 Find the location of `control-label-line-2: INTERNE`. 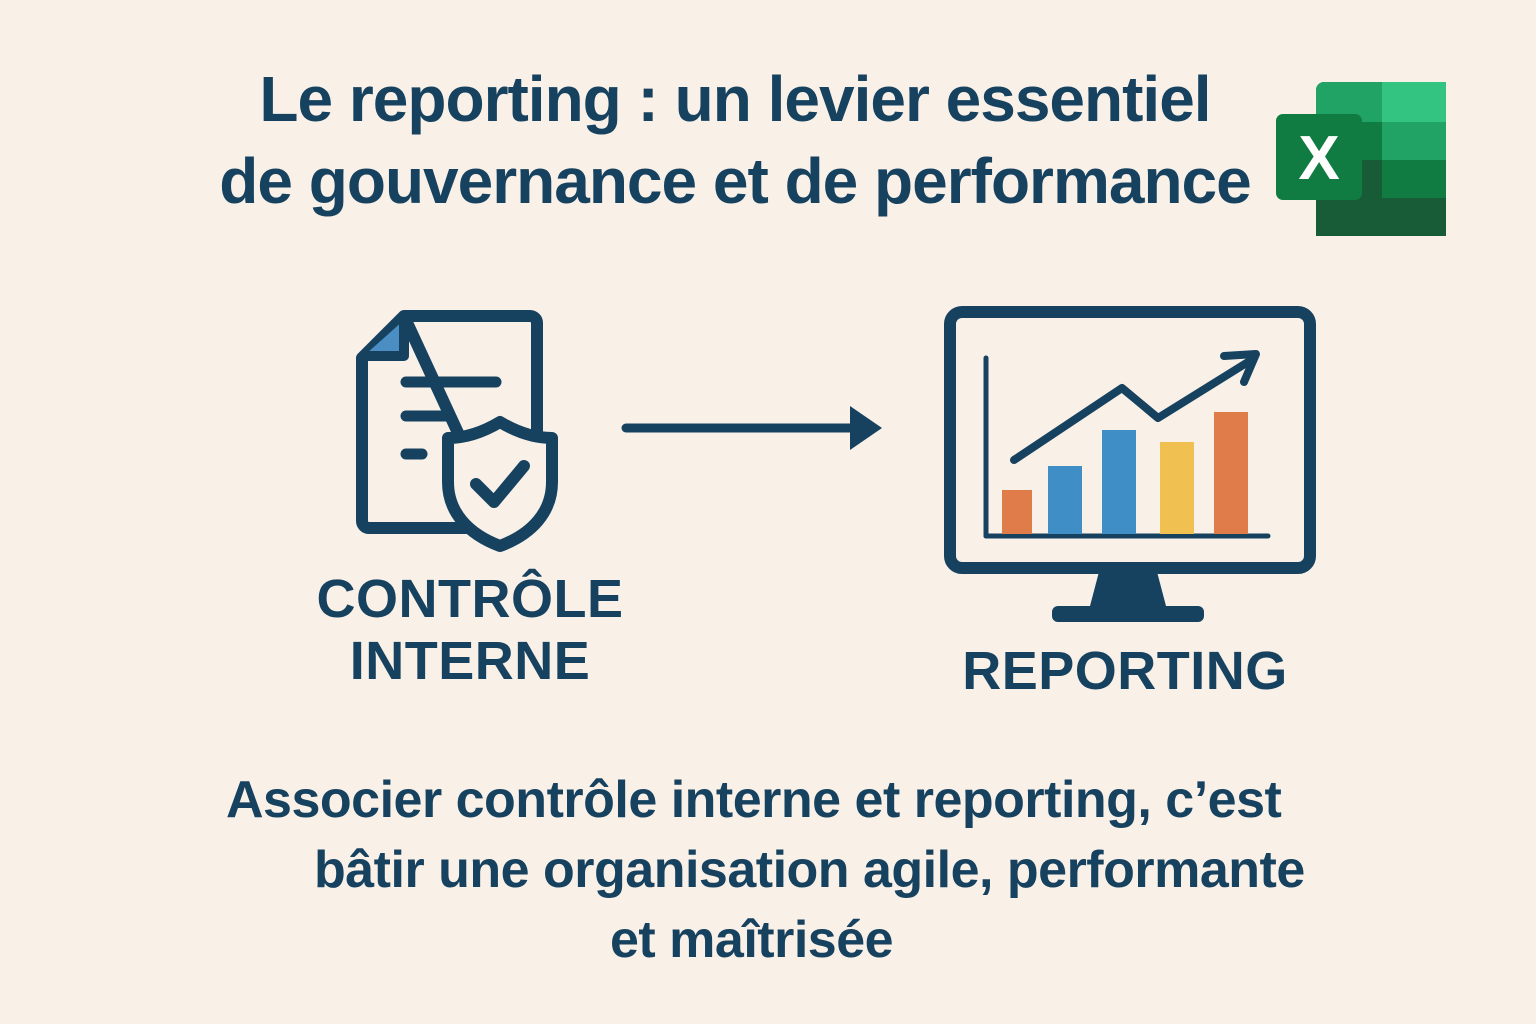

control-label-line-2: INTERNE is located at coordinates (470, 661).